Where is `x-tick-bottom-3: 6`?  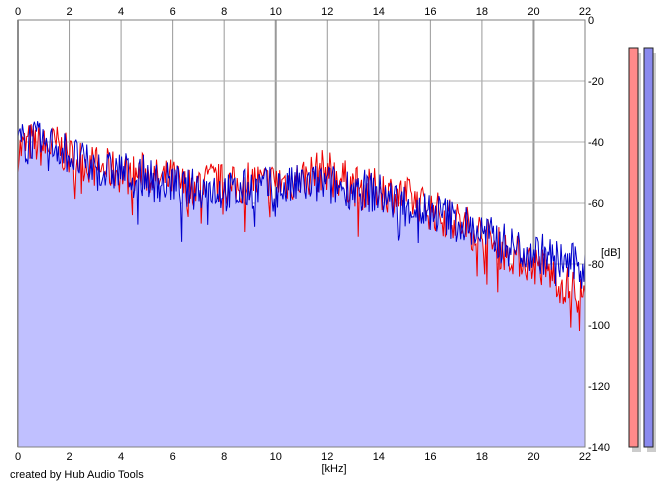
x-tick-bottom-3: 6 is located at coordinates (173, 457).